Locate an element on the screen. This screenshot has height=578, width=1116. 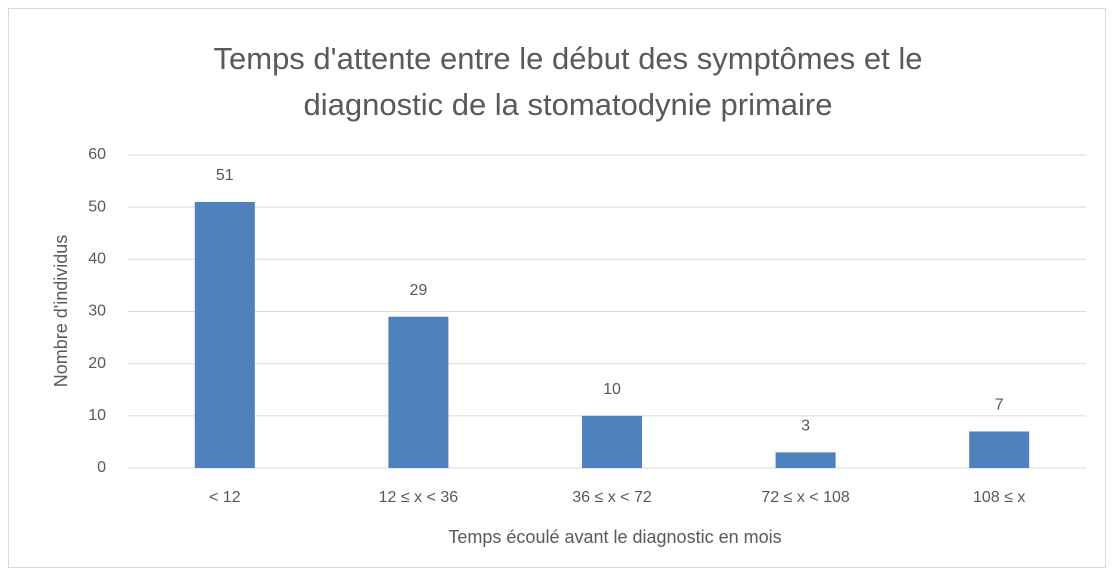
data-label: 10 is located at coordinates (612, 389).